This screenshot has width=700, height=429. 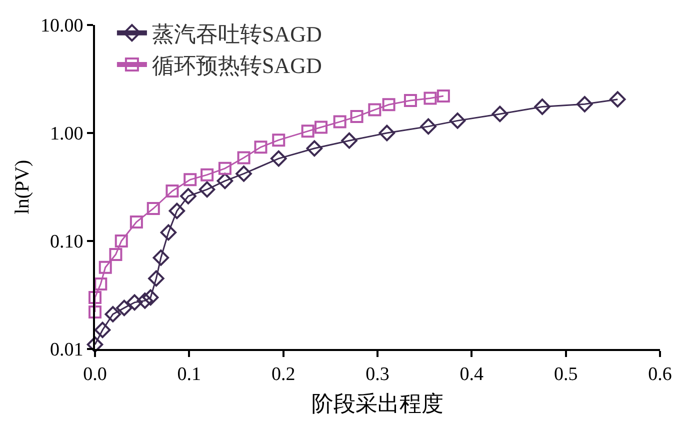 I want to click on x-tick-label: 0.6, so click(x=660, y=374).